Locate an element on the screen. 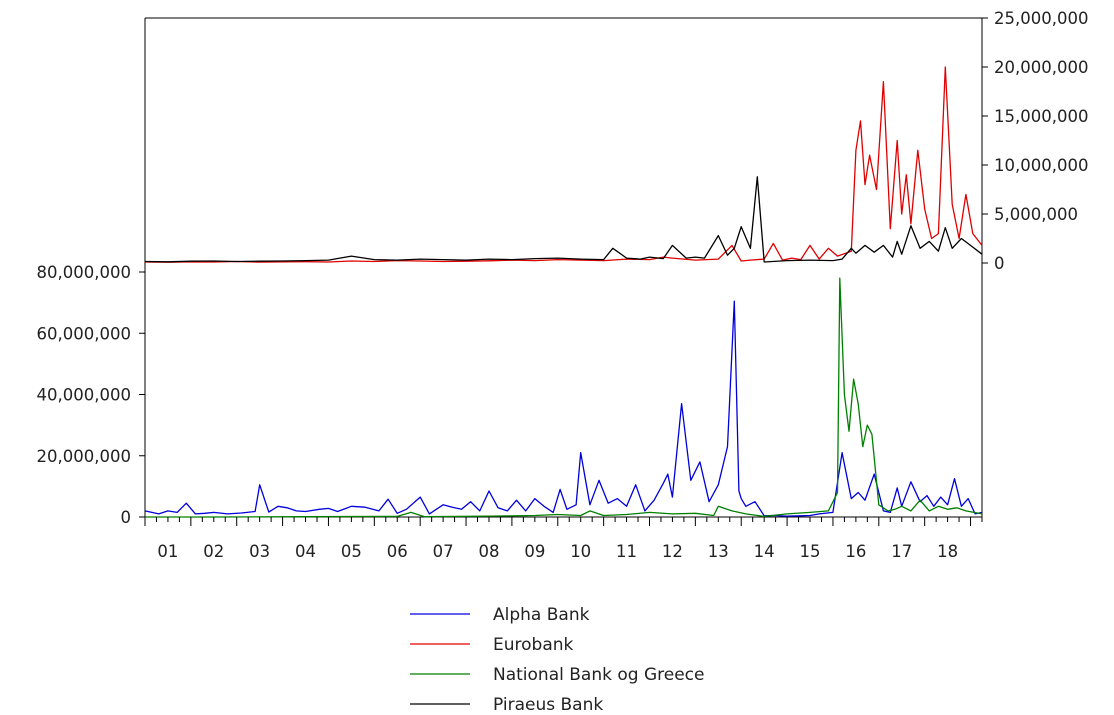  right-y-tick-label: 10,000,000 is located at coordinates (1041, 165).